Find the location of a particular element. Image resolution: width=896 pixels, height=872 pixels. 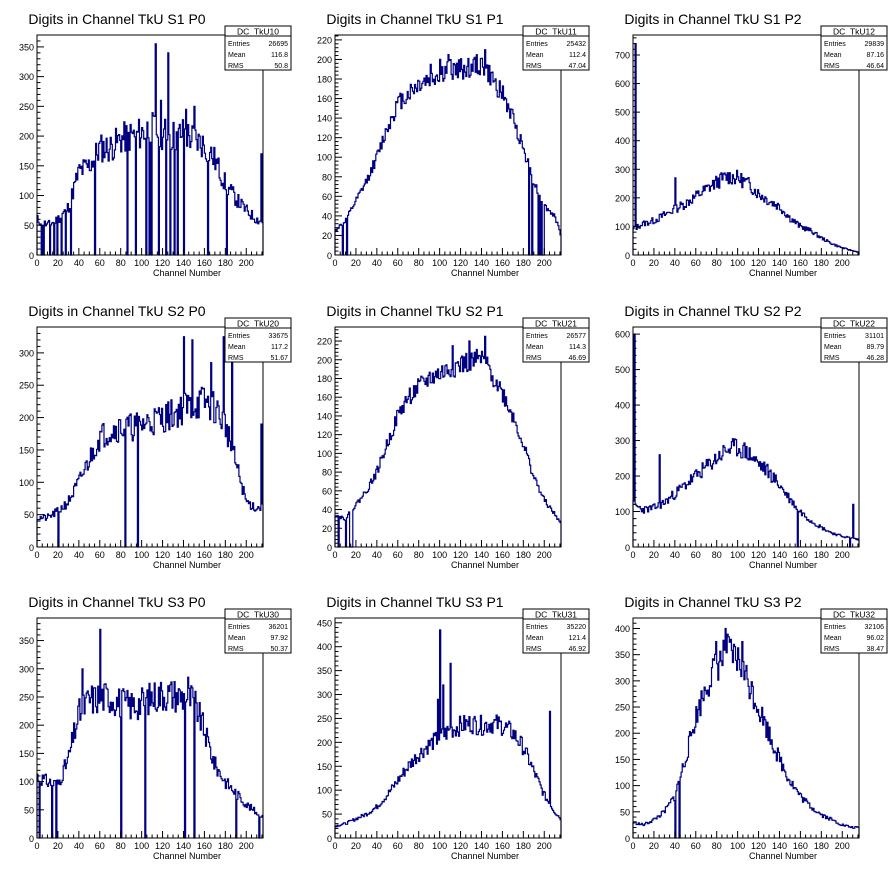

stats-box: DC_TkU21 Entries 26577 Mean 114.3 RMS 46.69 is located at coordinates (556, 340).